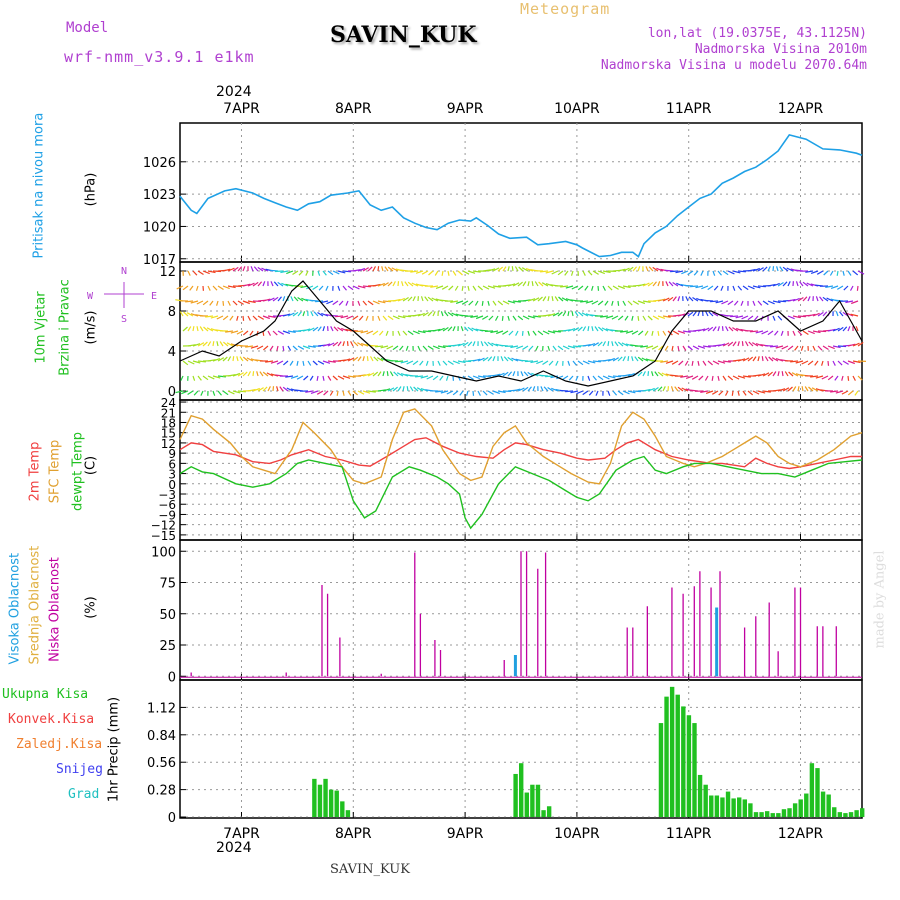  What do you see at coordinates (167, 584) in the screenshot?
I see `y-tick-label: 75` at bounding box center [167, 584].